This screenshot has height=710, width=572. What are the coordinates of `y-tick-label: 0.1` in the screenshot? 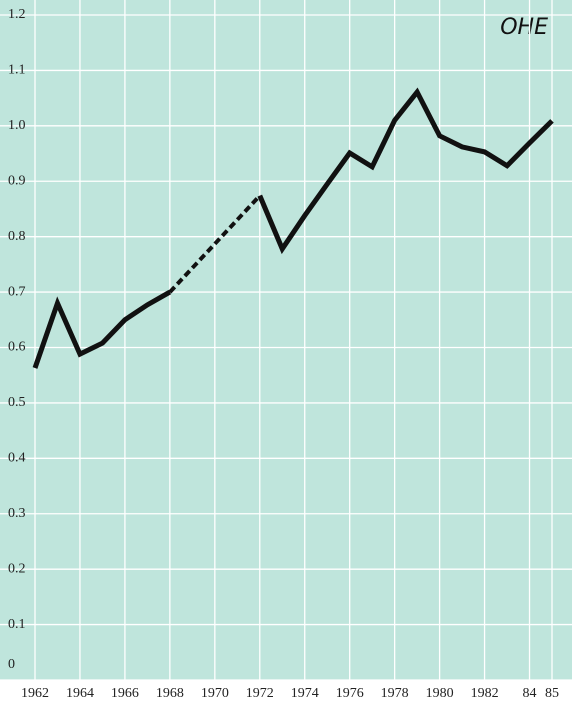 It's located at (17, 624).